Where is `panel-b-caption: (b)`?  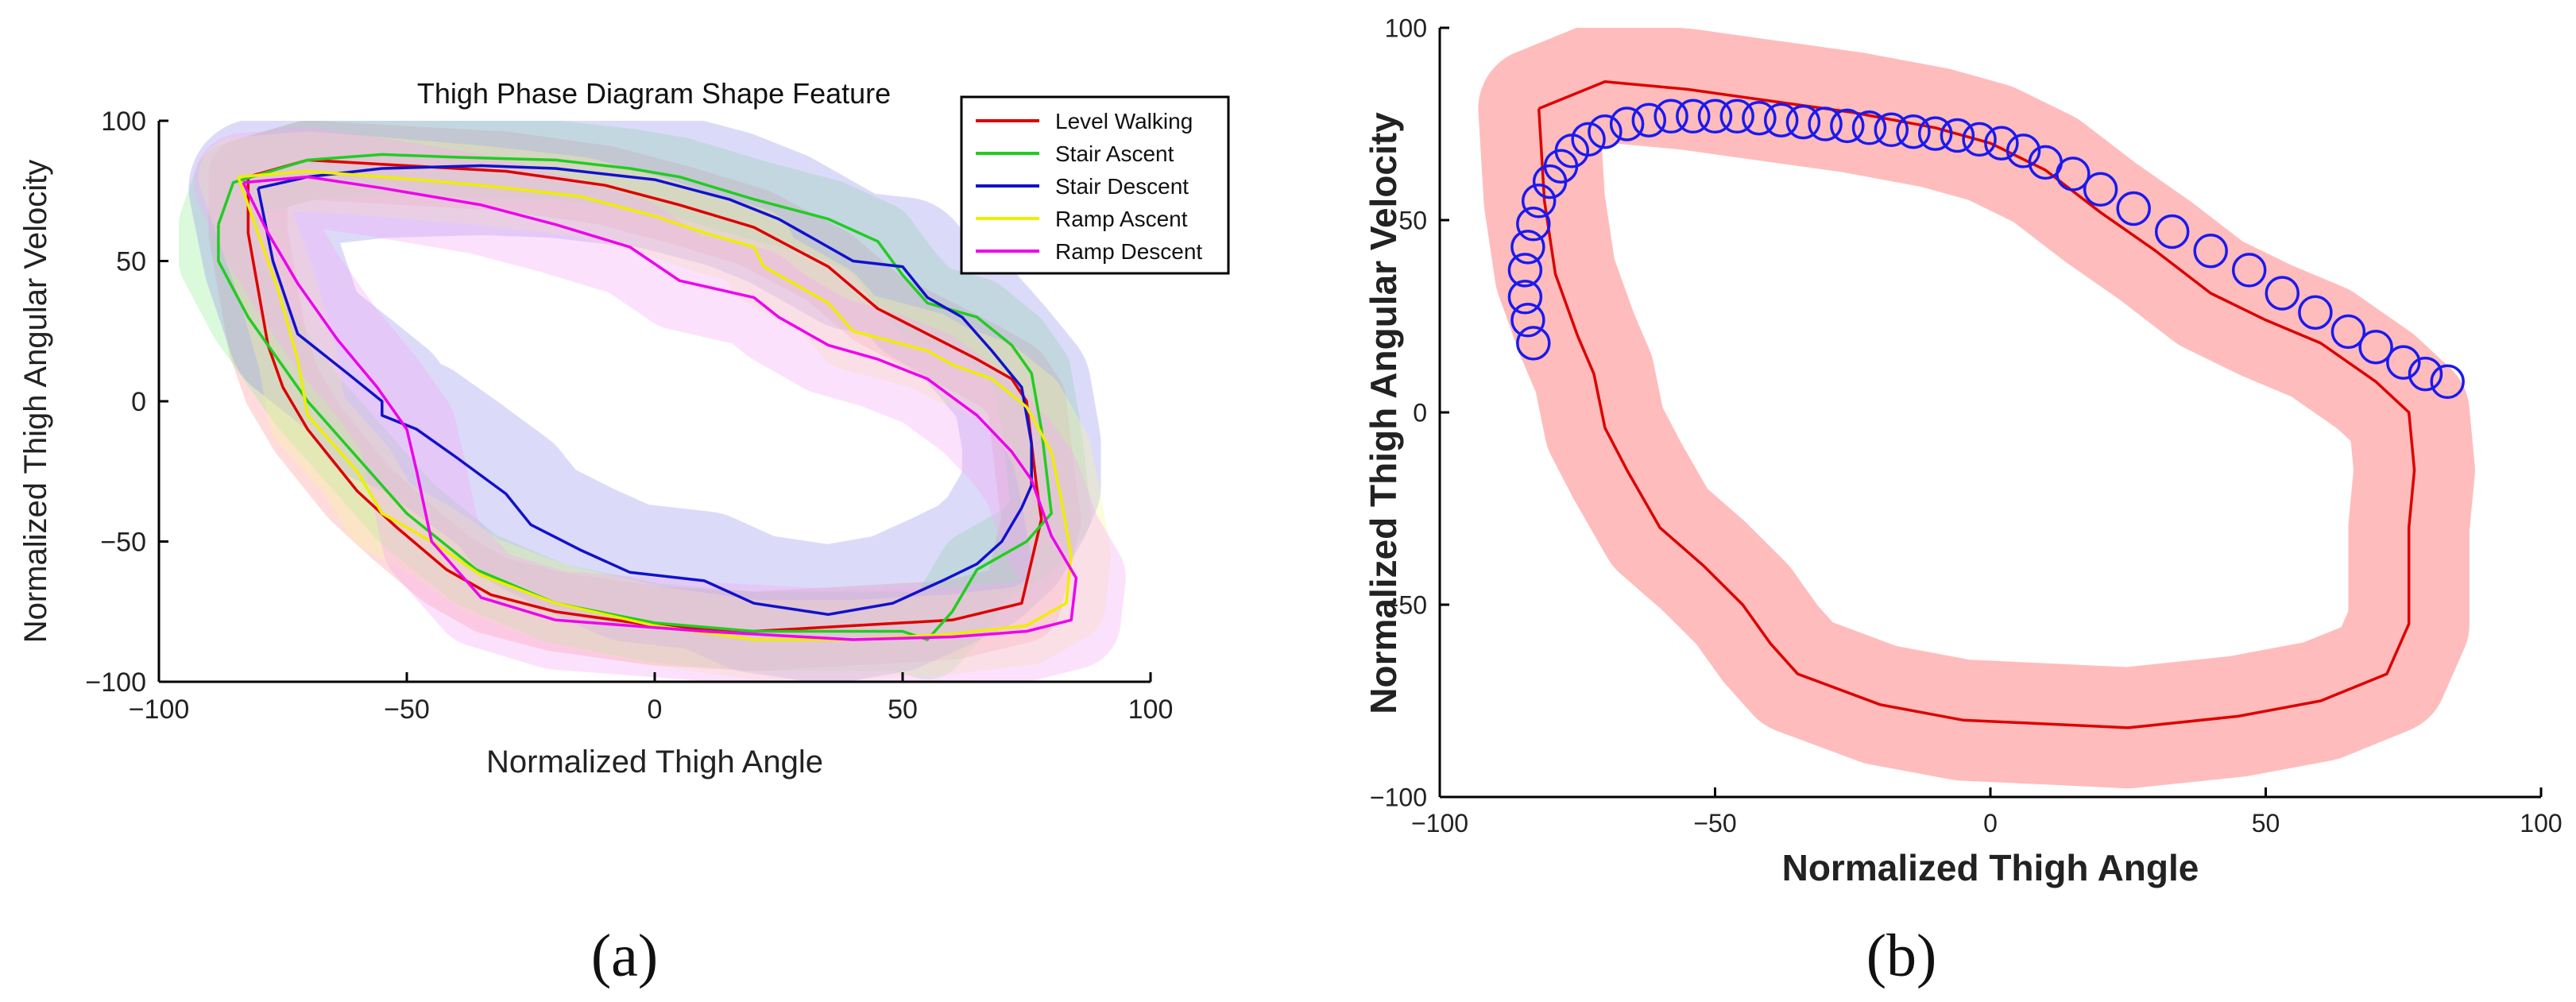 panel-b-caption: (b) is located at coordinates (1902, 956).